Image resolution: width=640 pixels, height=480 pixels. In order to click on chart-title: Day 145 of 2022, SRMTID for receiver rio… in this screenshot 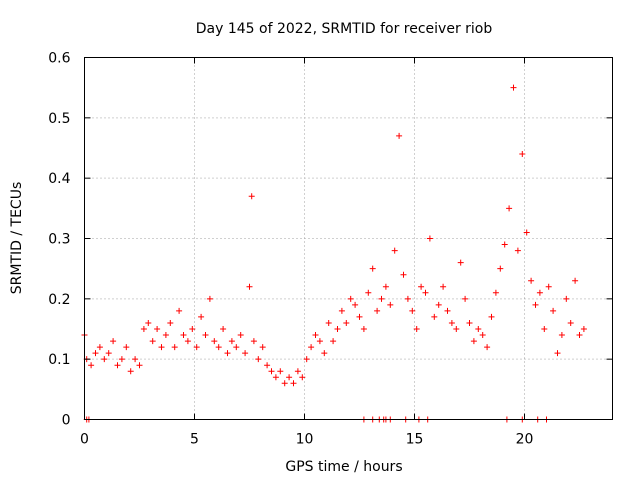, I will do `click(344, 29)`.